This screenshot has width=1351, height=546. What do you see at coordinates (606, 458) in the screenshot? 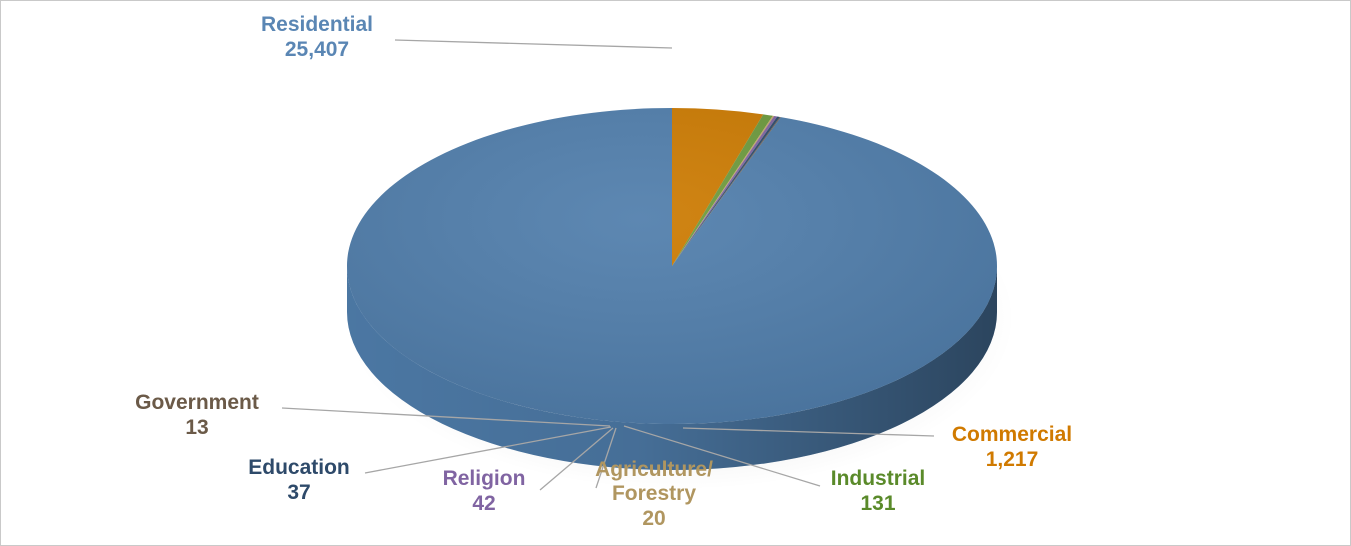
I see `leader-line-agriculture-forestry` at bounding box center [606, 458].